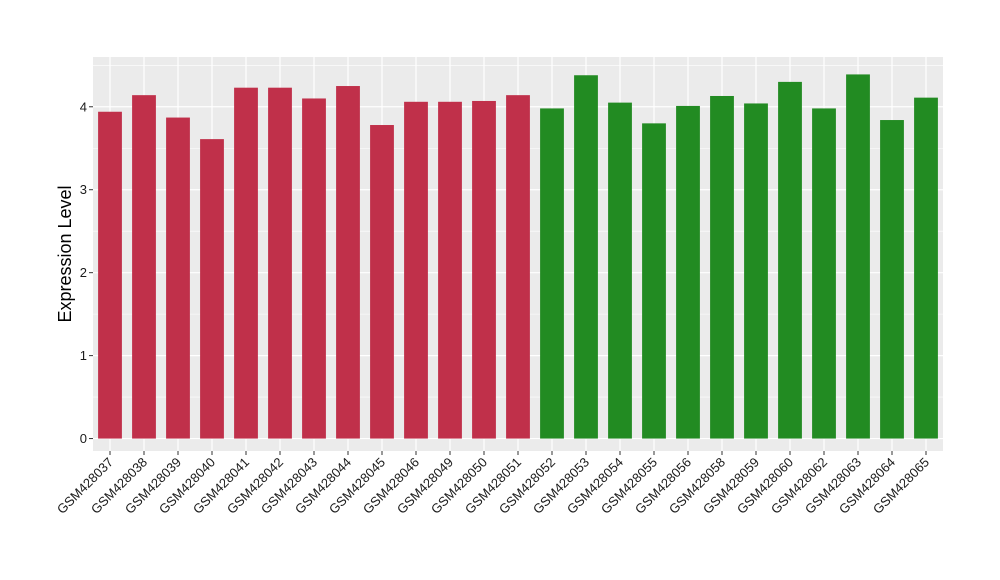  I want to click on y-axis: 0 1 2 3 4, so click(86, 272).